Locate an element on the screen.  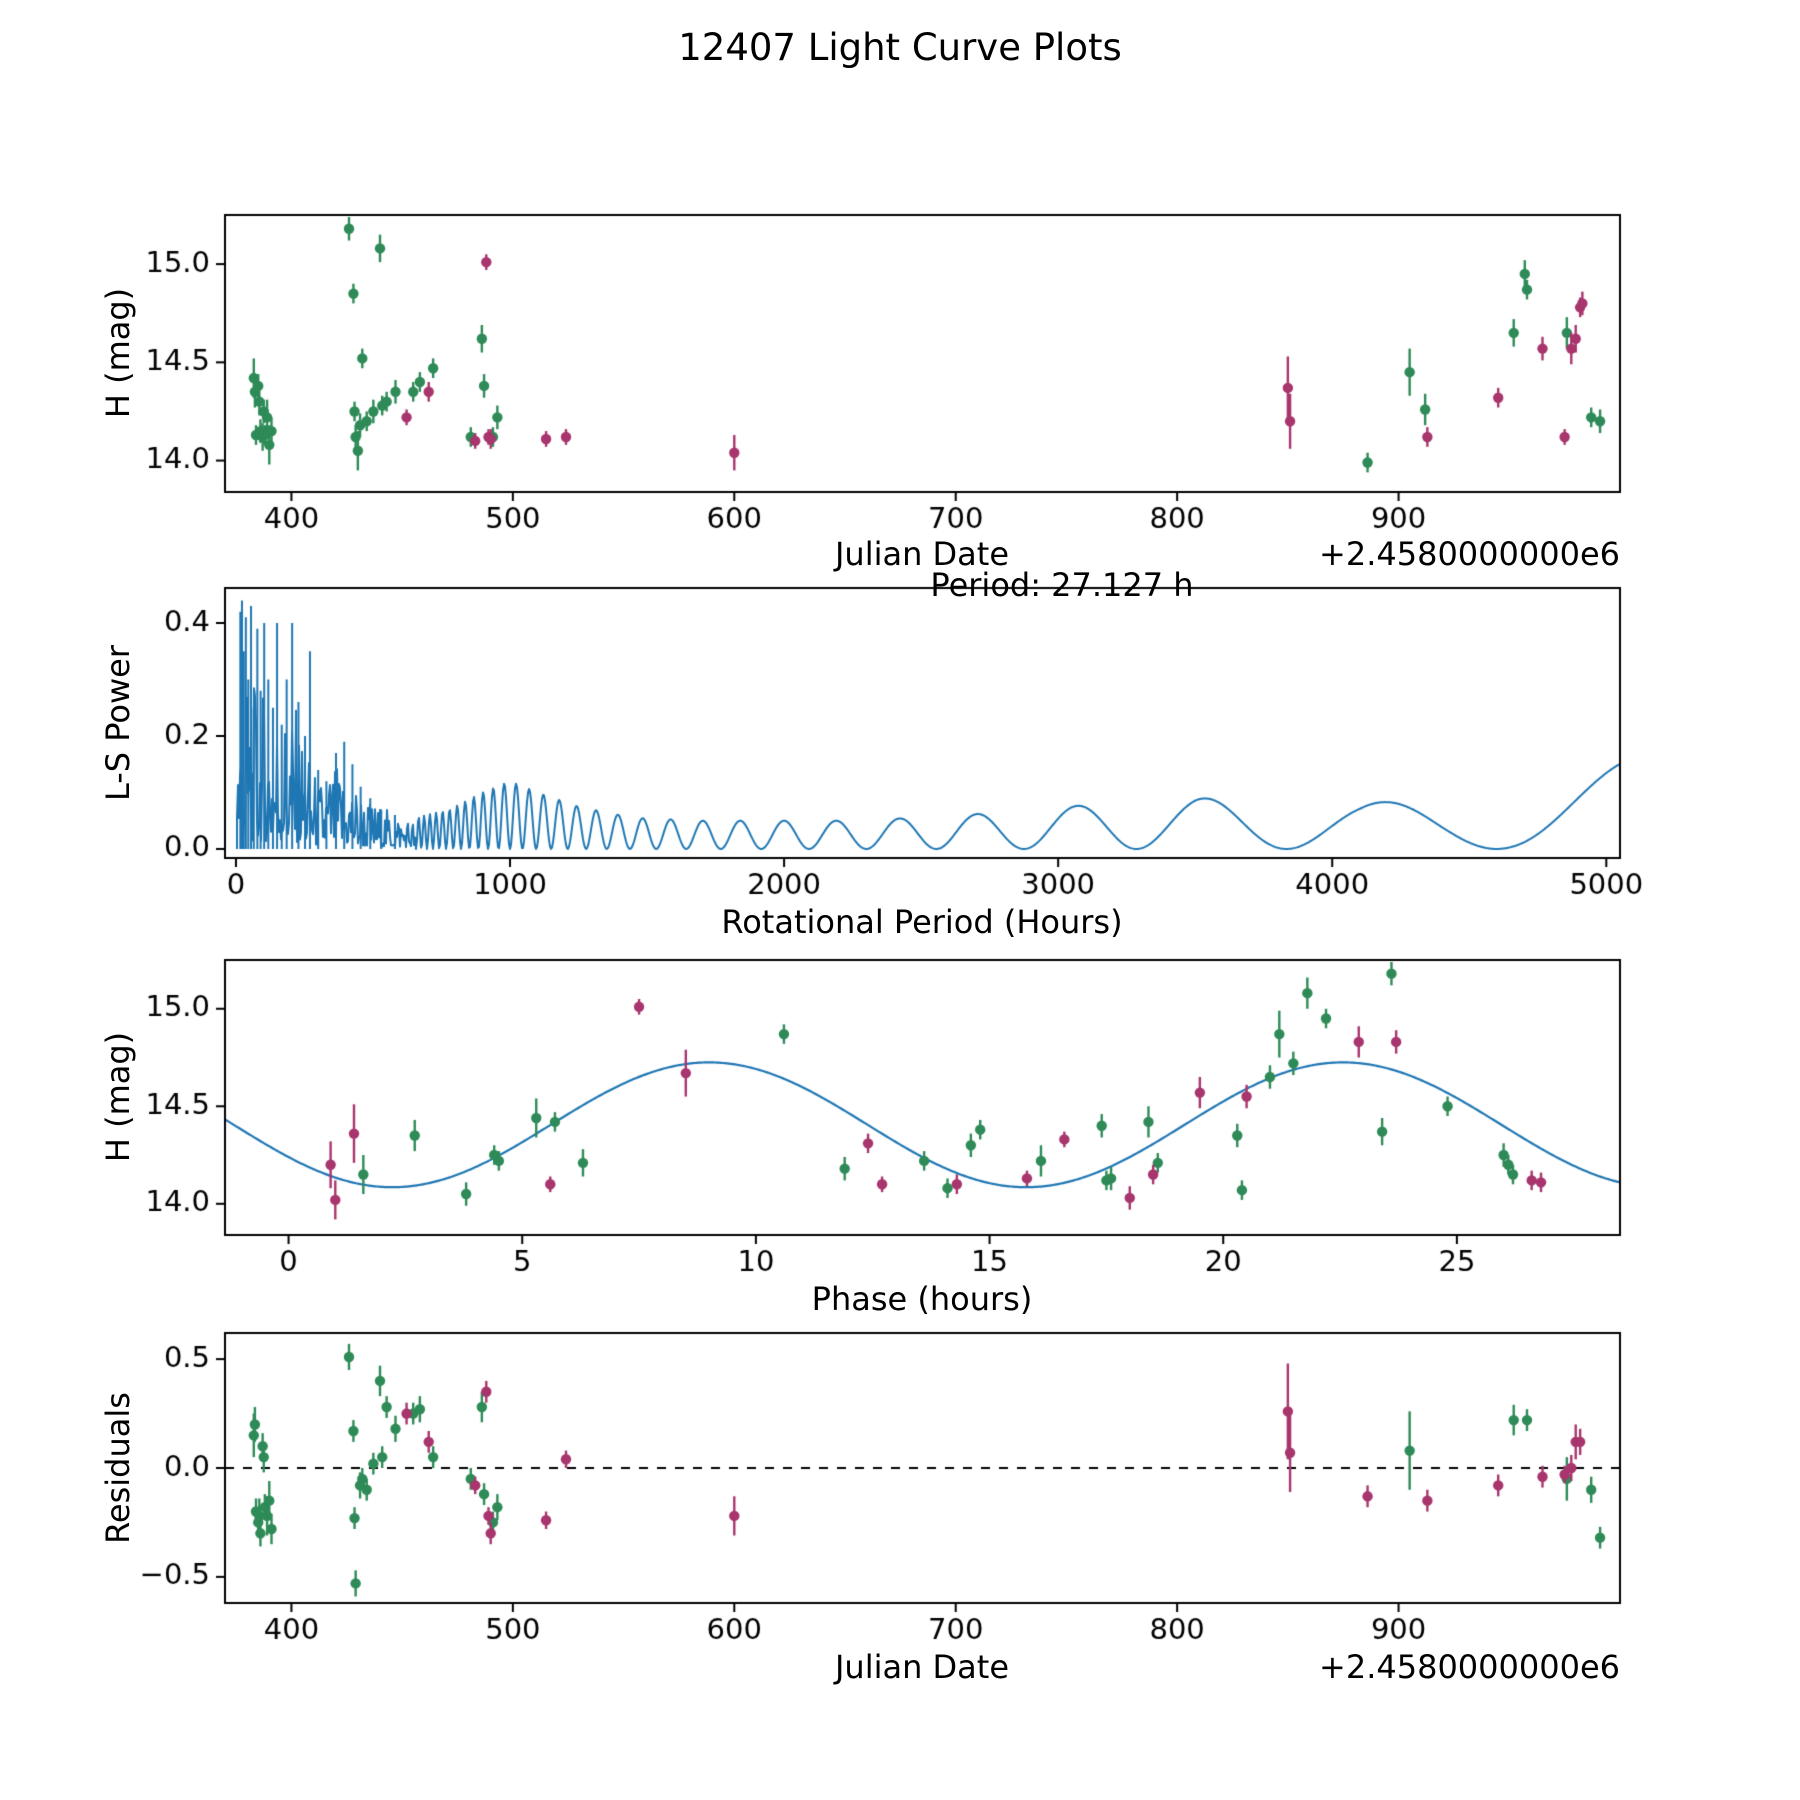
x-offset-residuals: +2.4580000000e6 is located at coordinates (1469, 1667).